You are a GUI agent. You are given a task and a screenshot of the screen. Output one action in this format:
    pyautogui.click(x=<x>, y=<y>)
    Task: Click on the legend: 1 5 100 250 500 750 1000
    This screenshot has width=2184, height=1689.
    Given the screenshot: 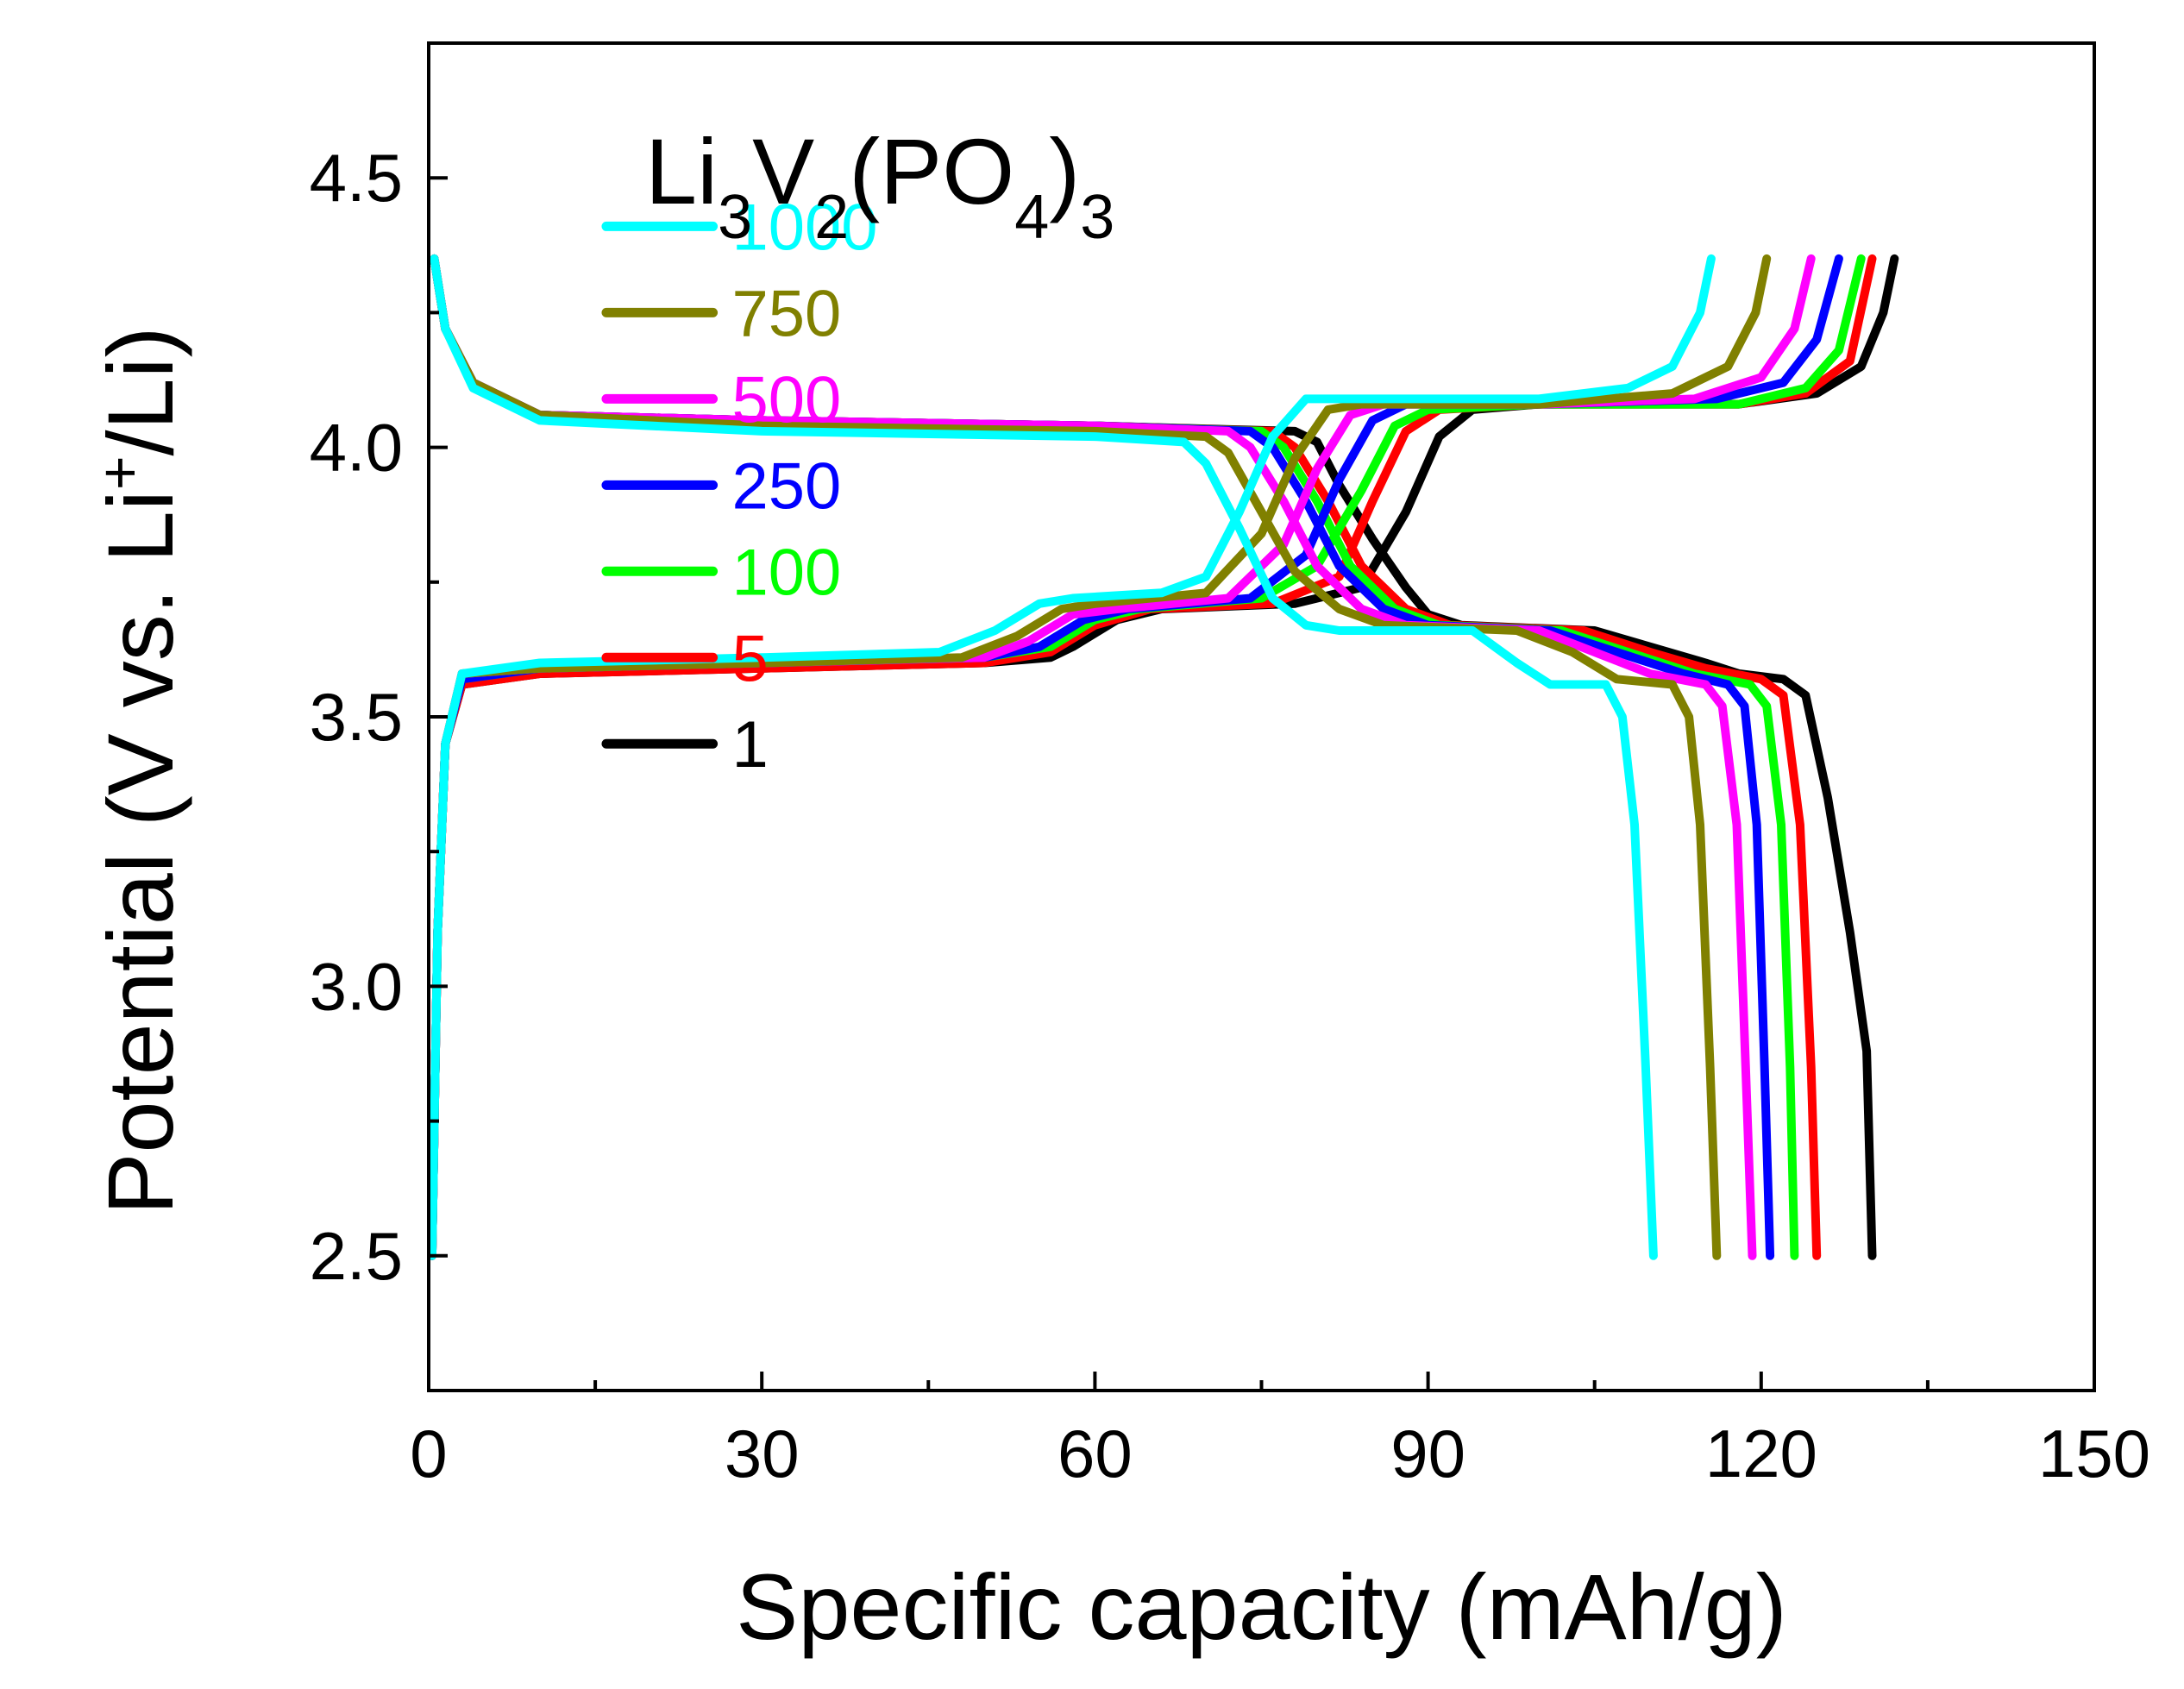 What is the action you would take?
    pyautogui.click(x=740, y=486)
    